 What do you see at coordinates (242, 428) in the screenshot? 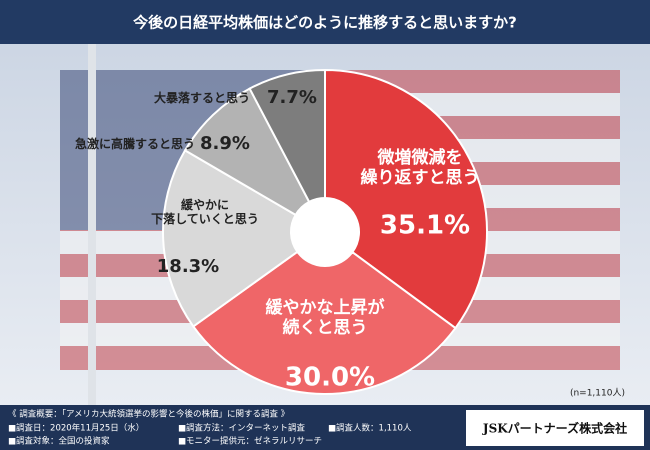
I see `footer-item: ■調査方法：インターネット調査` at bounding box center [242, 428].